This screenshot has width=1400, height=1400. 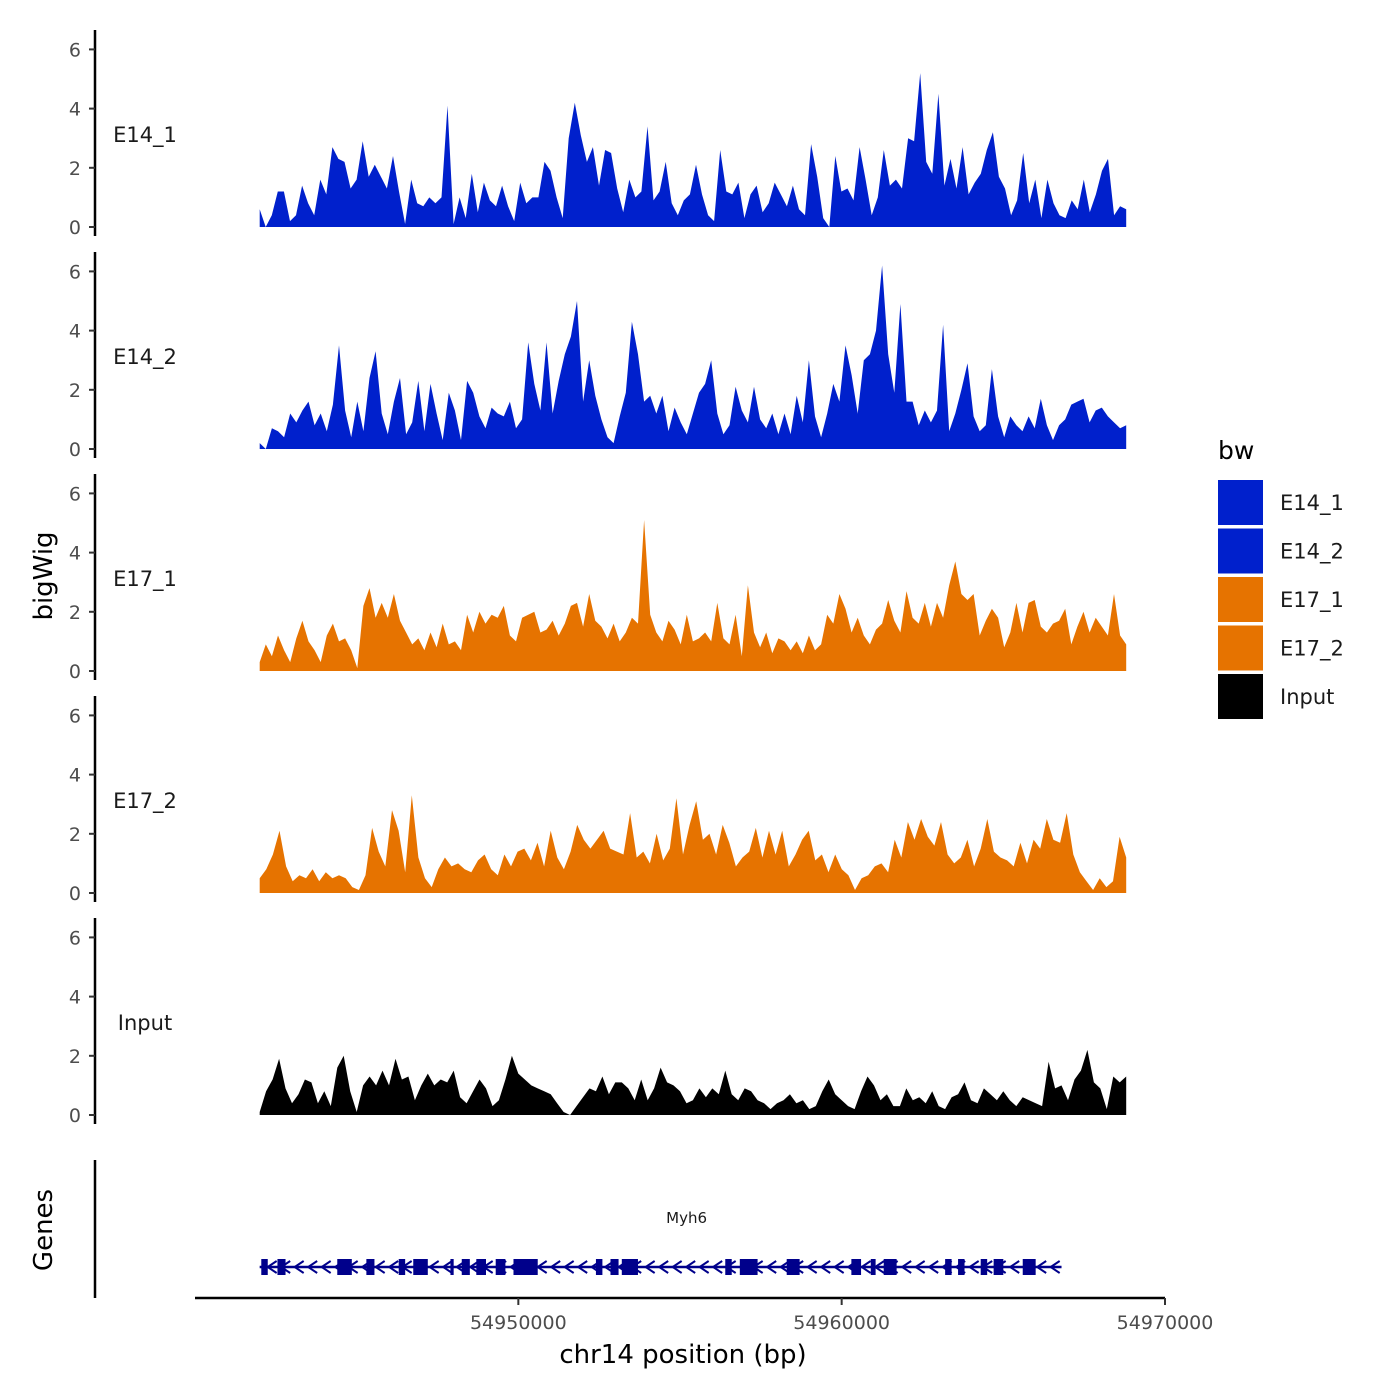 I want to click on legend-label: Input, so click(x=1307, y=697).